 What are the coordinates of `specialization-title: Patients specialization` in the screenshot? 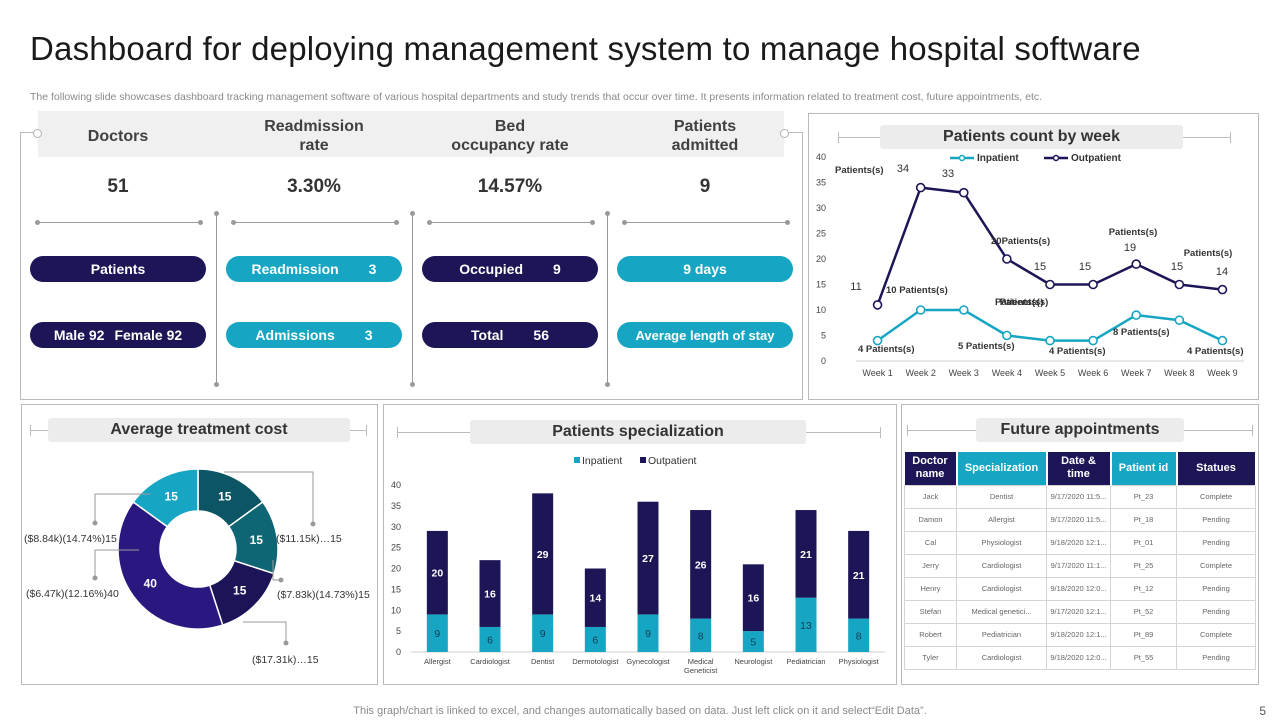 It's located at (638, 432).